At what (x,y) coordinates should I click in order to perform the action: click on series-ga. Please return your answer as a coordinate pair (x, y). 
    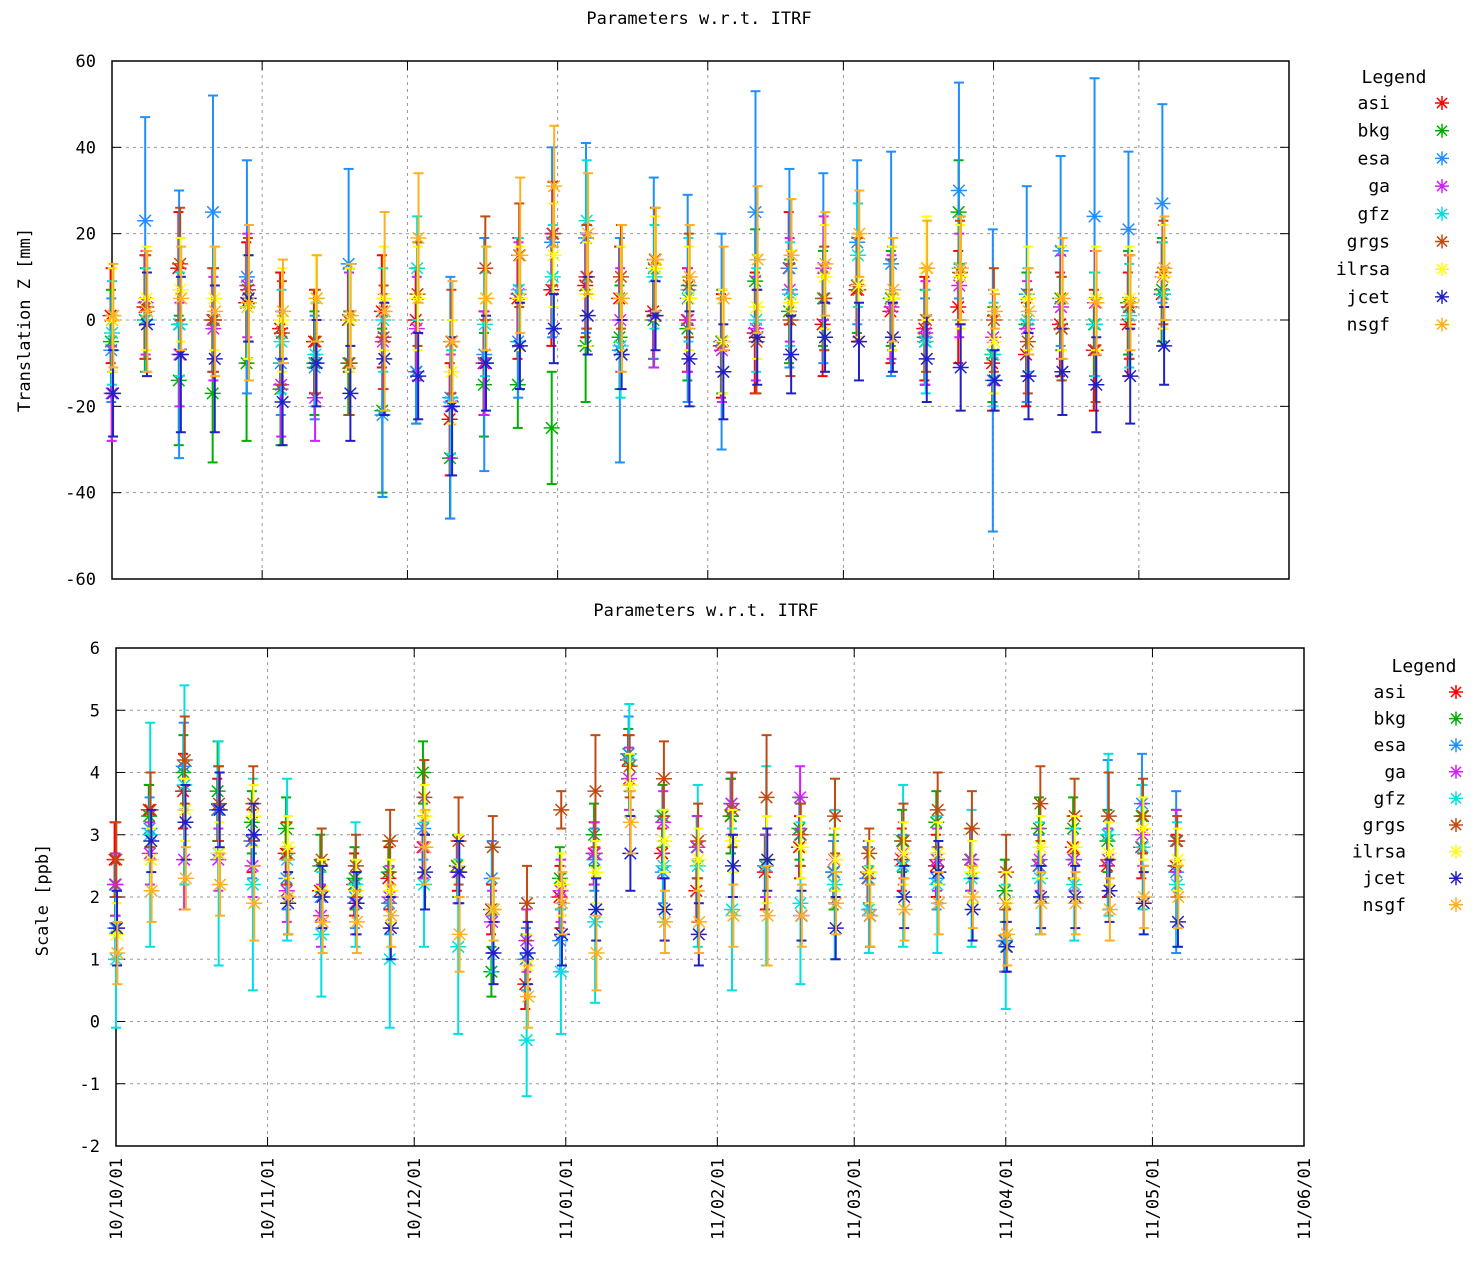
    Looking at the image, I should click on (646, 859).